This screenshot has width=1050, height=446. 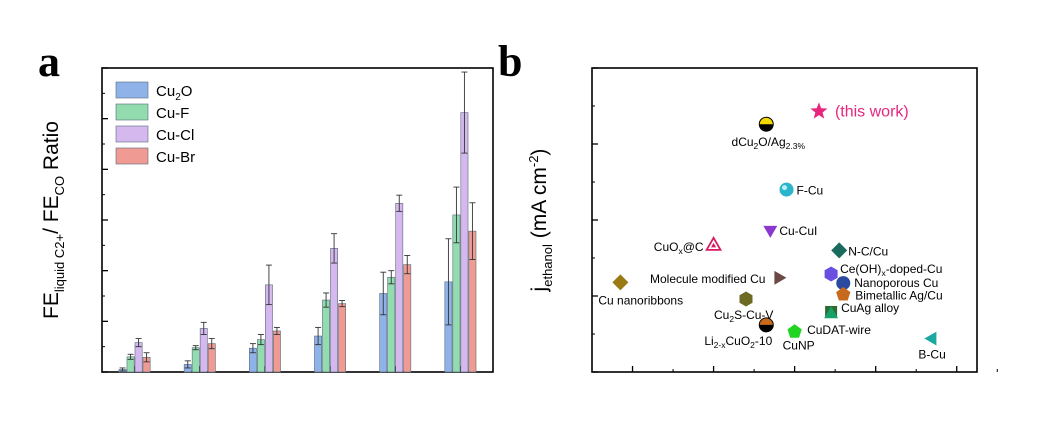 I want to click on point-label: dCu2O/Ag2.3%, so click(x=769, y=143).